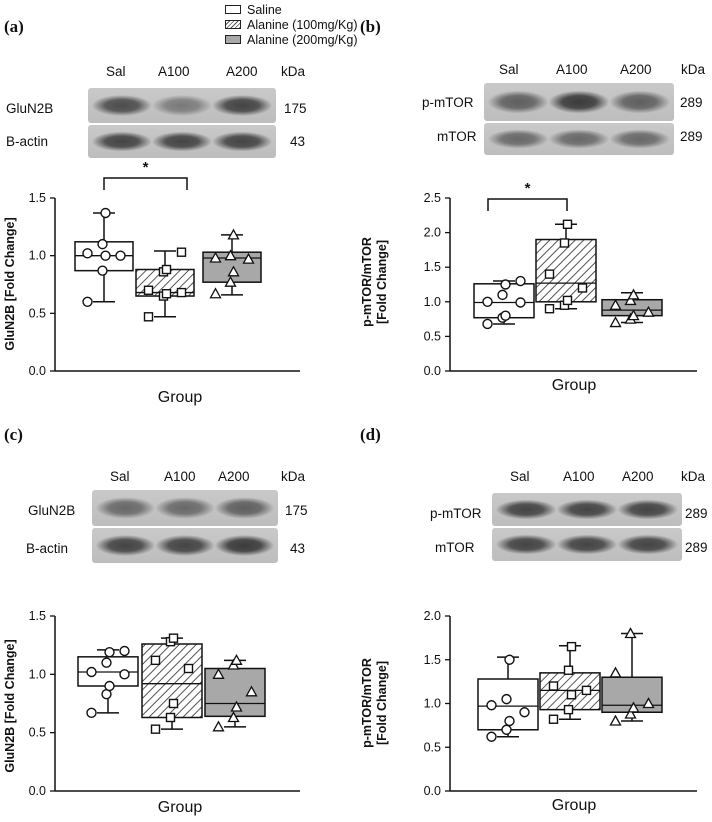 The height and width of the screenshot is (822, 712). I want to click on box-plot-a: 0.0 0.5 1.0 1.5 GluN2B [Fold Change] Group *, so click(151, 282).